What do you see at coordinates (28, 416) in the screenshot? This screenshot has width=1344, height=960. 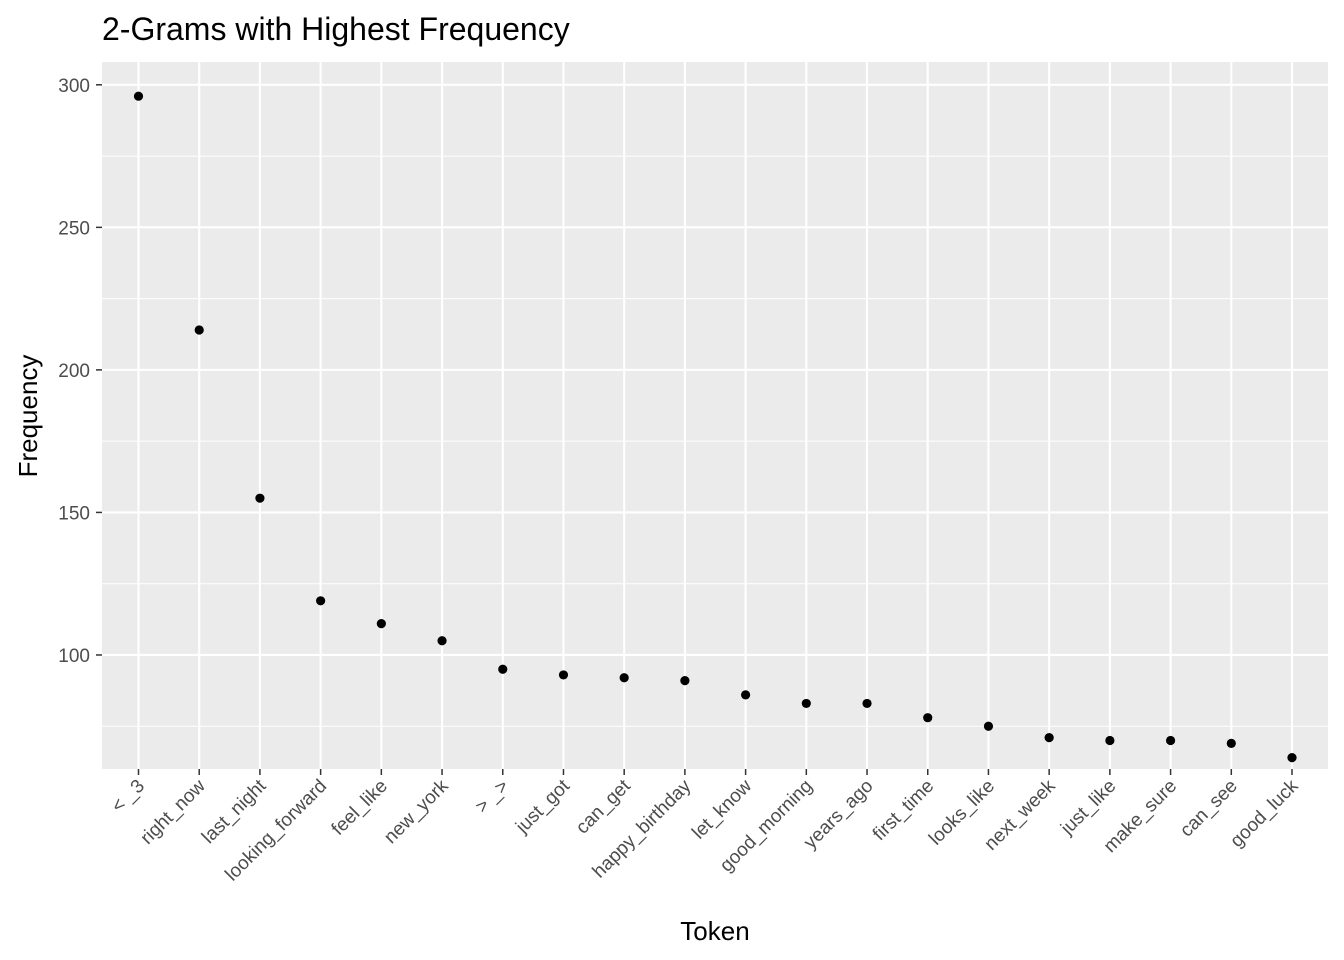 I see `y-axis-title: Frequency` at bounding box center [28, 416].